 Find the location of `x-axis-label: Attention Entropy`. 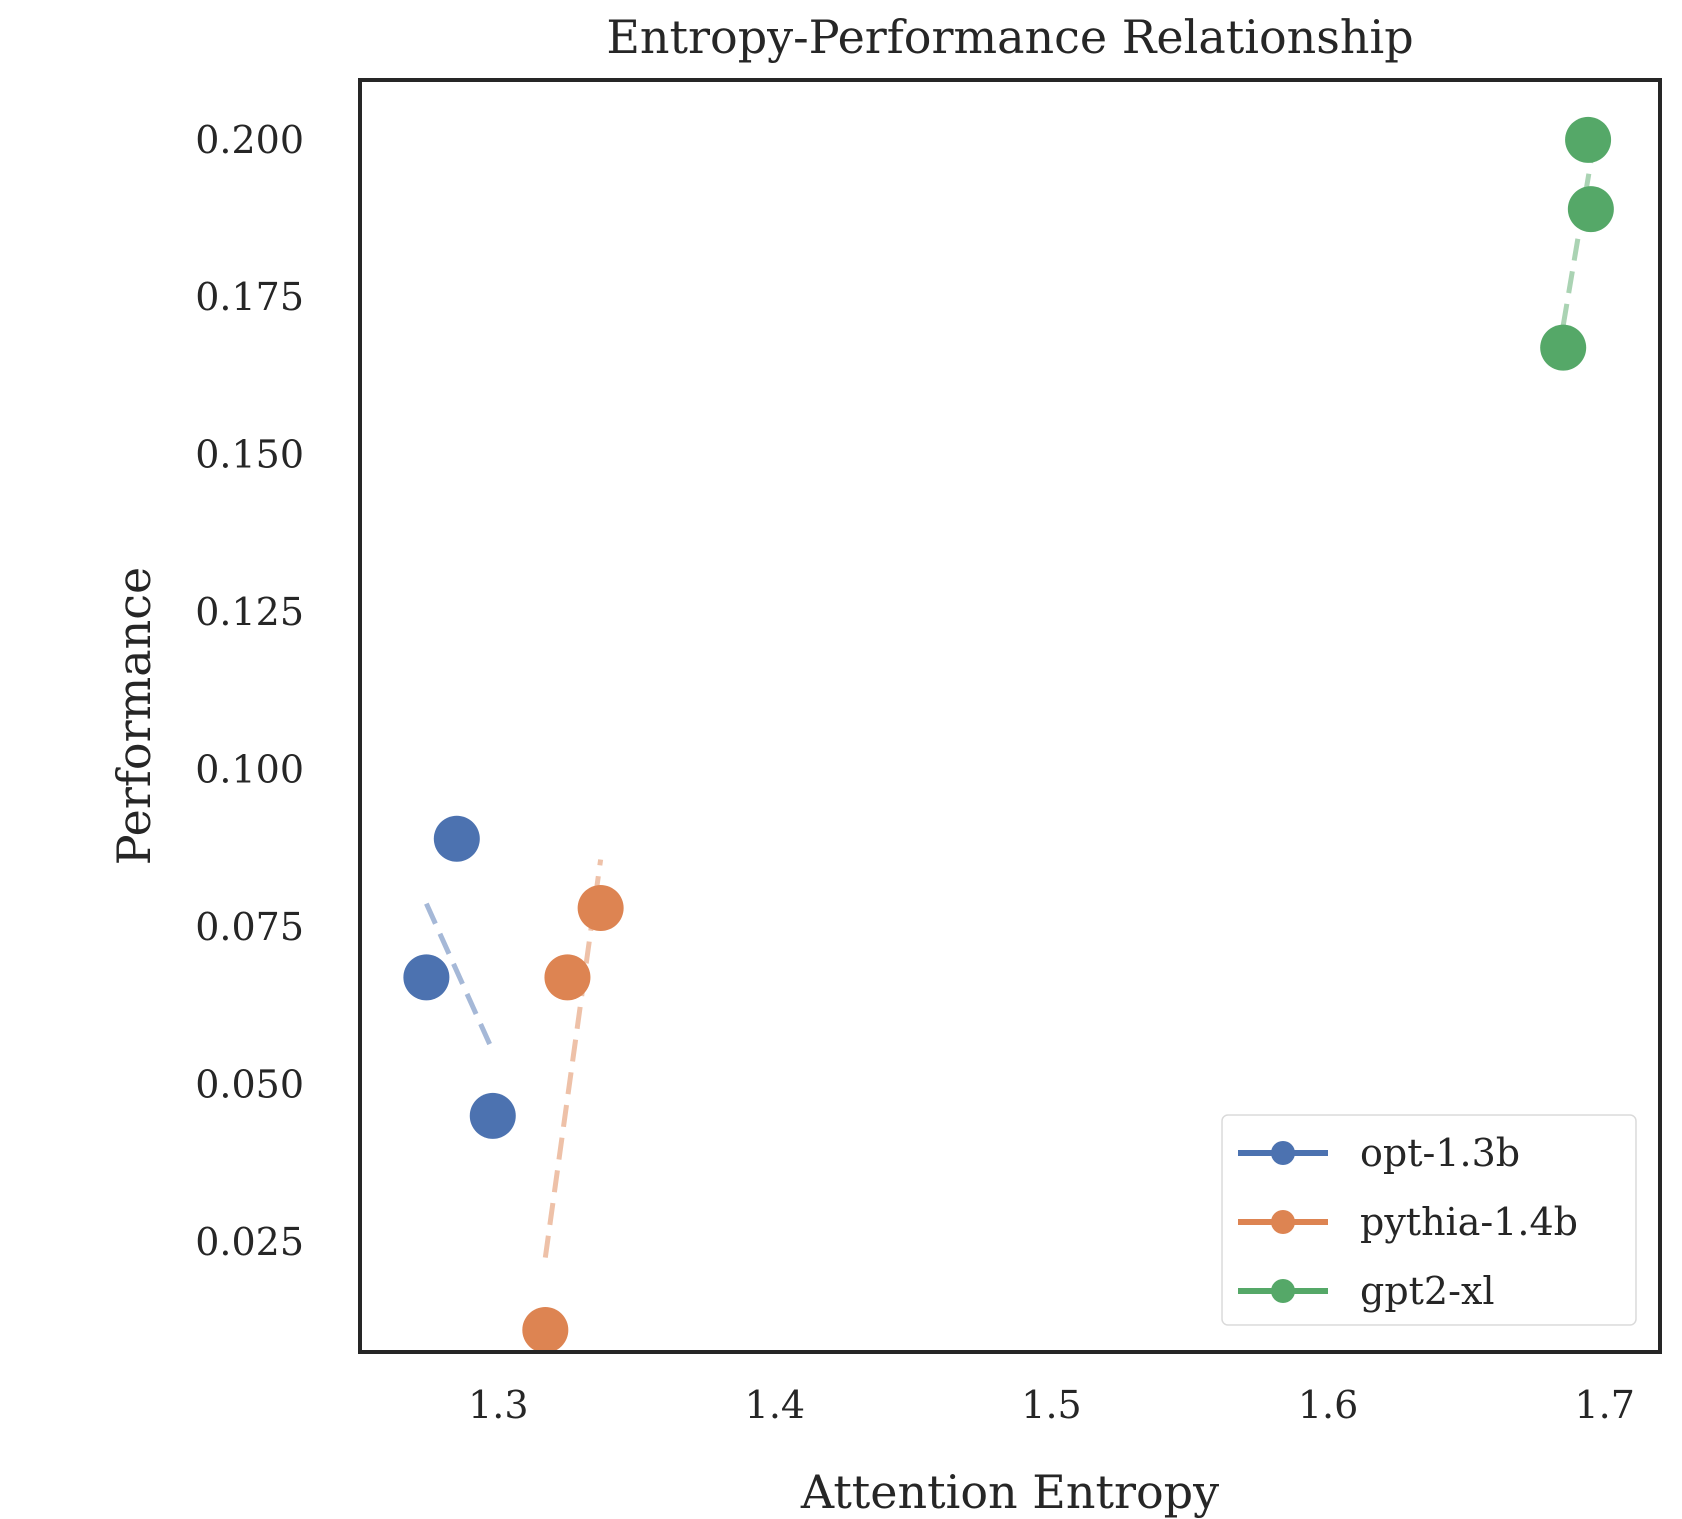

x-axis-label: Attention Entropy is located at coordinates (1009, 1492).